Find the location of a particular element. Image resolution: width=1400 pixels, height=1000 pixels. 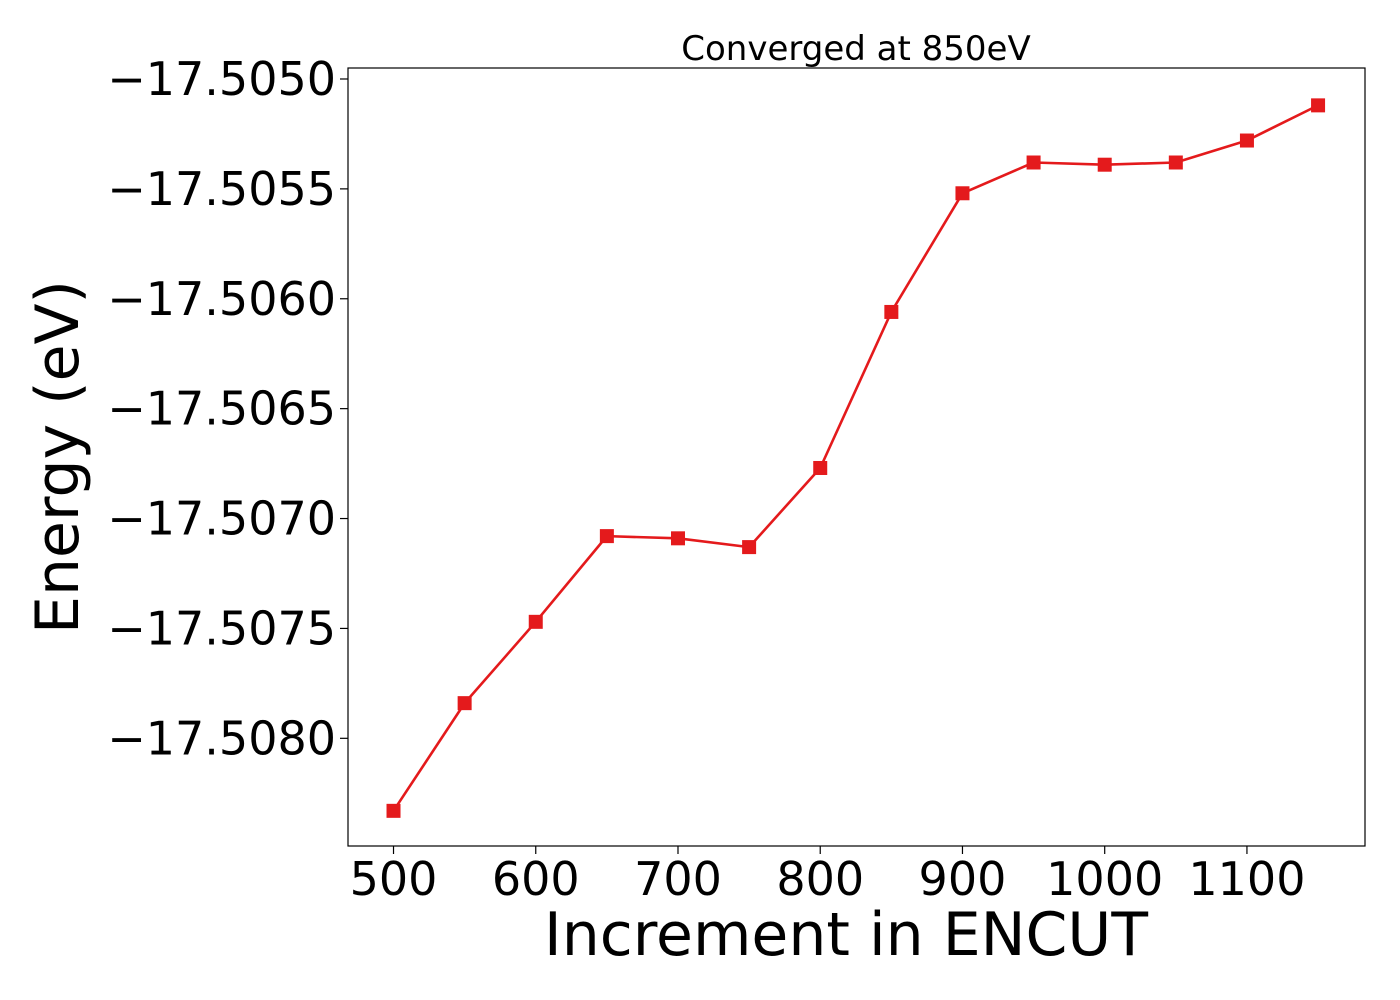

y-tick-label: −17.5080 is located at coordinates (221, 738).